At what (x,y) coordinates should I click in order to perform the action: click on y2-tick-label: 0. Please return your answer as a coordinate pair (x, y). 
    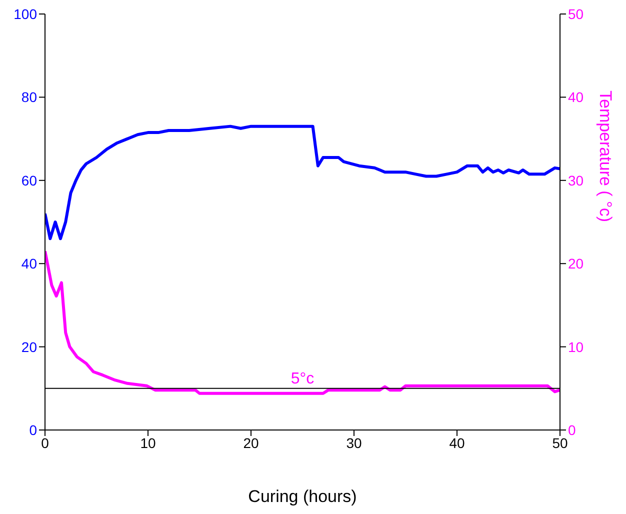
    Looking at the image, I should click on (572, 430).